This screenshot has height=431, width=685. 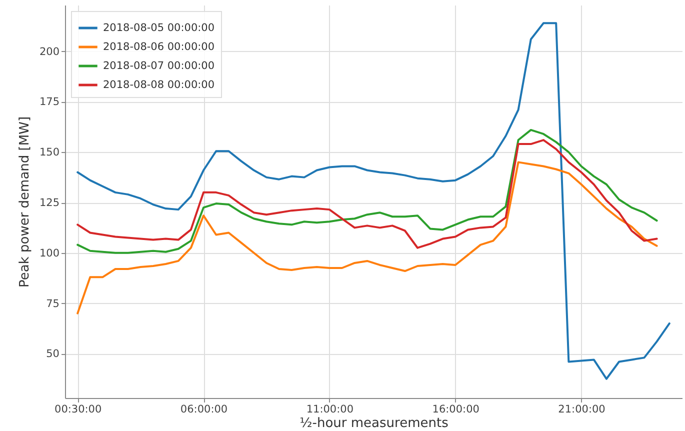 What do you see at coordinates (204, 410) in the screenshot?
I see `x-tick-label: 06:00:00` at bounding box center [204, 410].